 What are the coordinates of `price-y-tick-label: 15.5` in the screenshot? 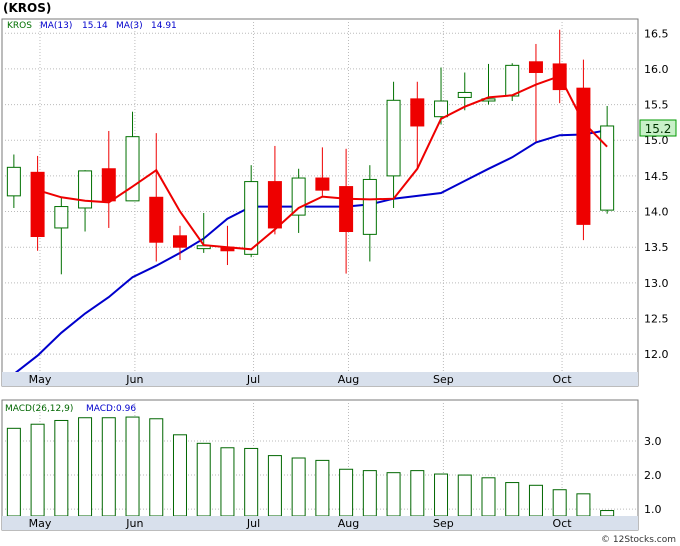 It's located at (656, 105).